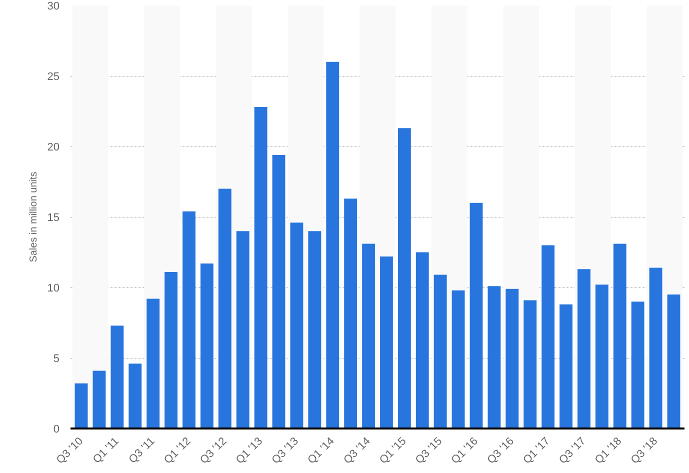 This screenshot has height=473, width=689. Describe the element at coordinates (53, 6) in the screenshot. I see `y-tick-label: 30` at that location.